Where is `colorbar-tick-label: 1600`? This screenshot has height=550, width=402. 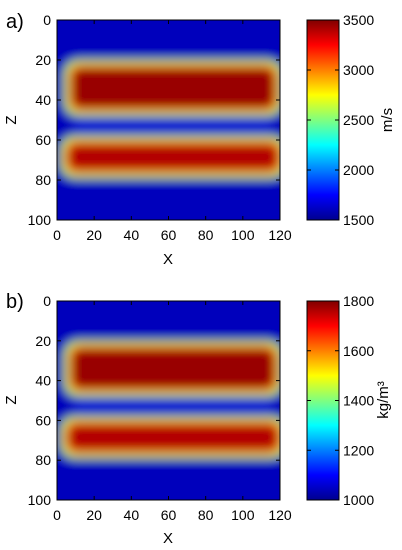
colorbar-tick-label: 1600 is located at coordinates (358, 351).